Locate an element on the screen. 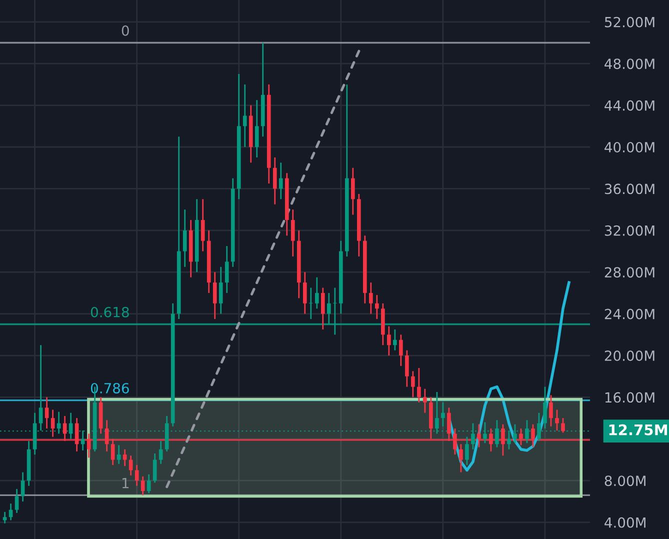 Image resolution: width=669 pixels, height=539 pixels. annotation: 1 is located at coordinates (125, 483).